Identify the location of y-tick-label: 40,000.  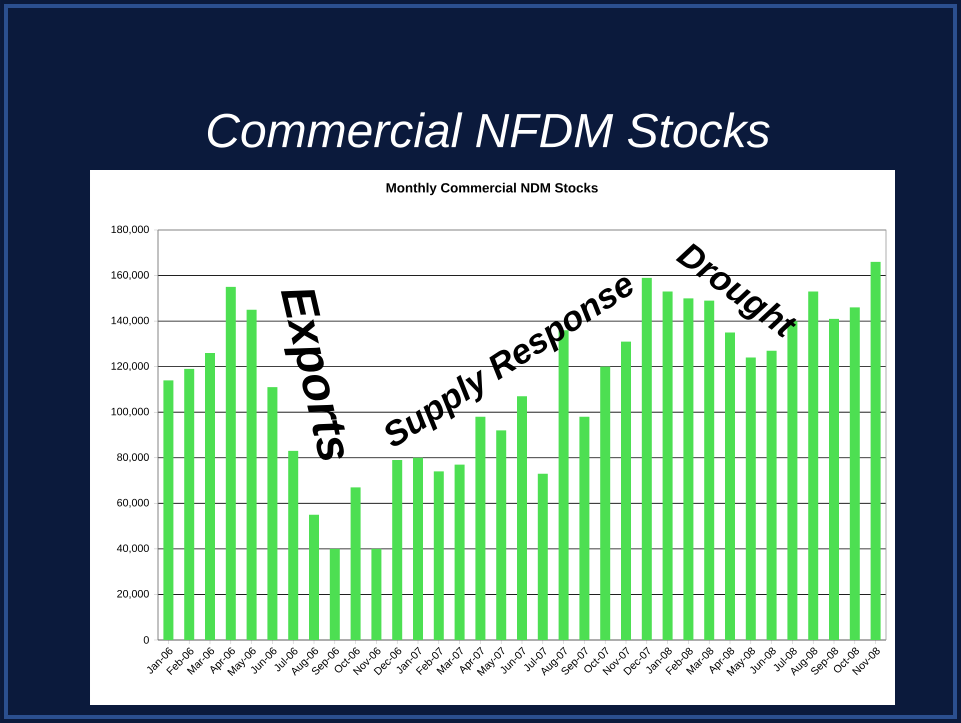
(132, 549).